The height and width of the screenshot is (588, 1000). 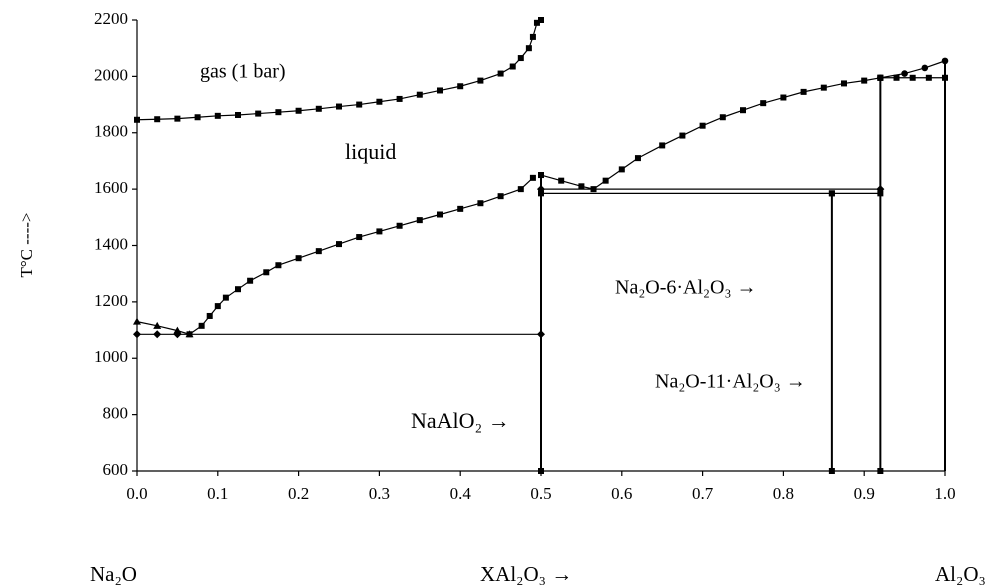 I want to click on annotation: Na₂O, so click(x=113, y=574).